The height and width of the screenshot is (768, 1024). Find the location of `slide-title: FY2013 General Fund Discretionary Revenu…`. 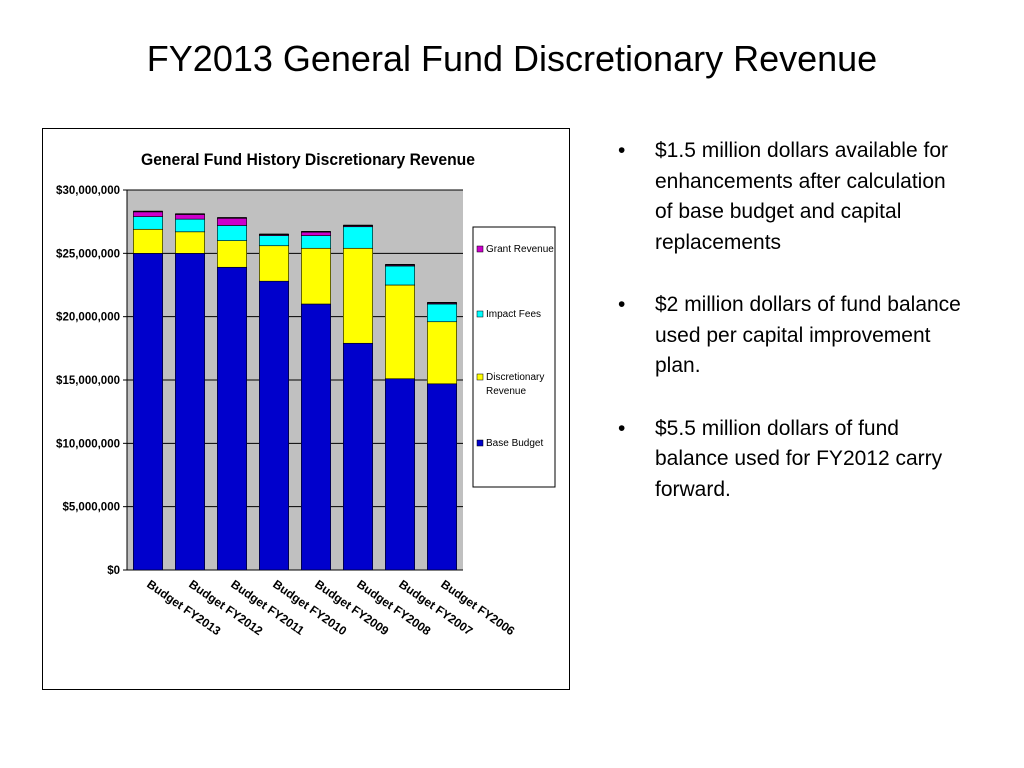

slide-title: FY2013 General Fund Discretionary Revenu… is located at coordinates (512, 58).